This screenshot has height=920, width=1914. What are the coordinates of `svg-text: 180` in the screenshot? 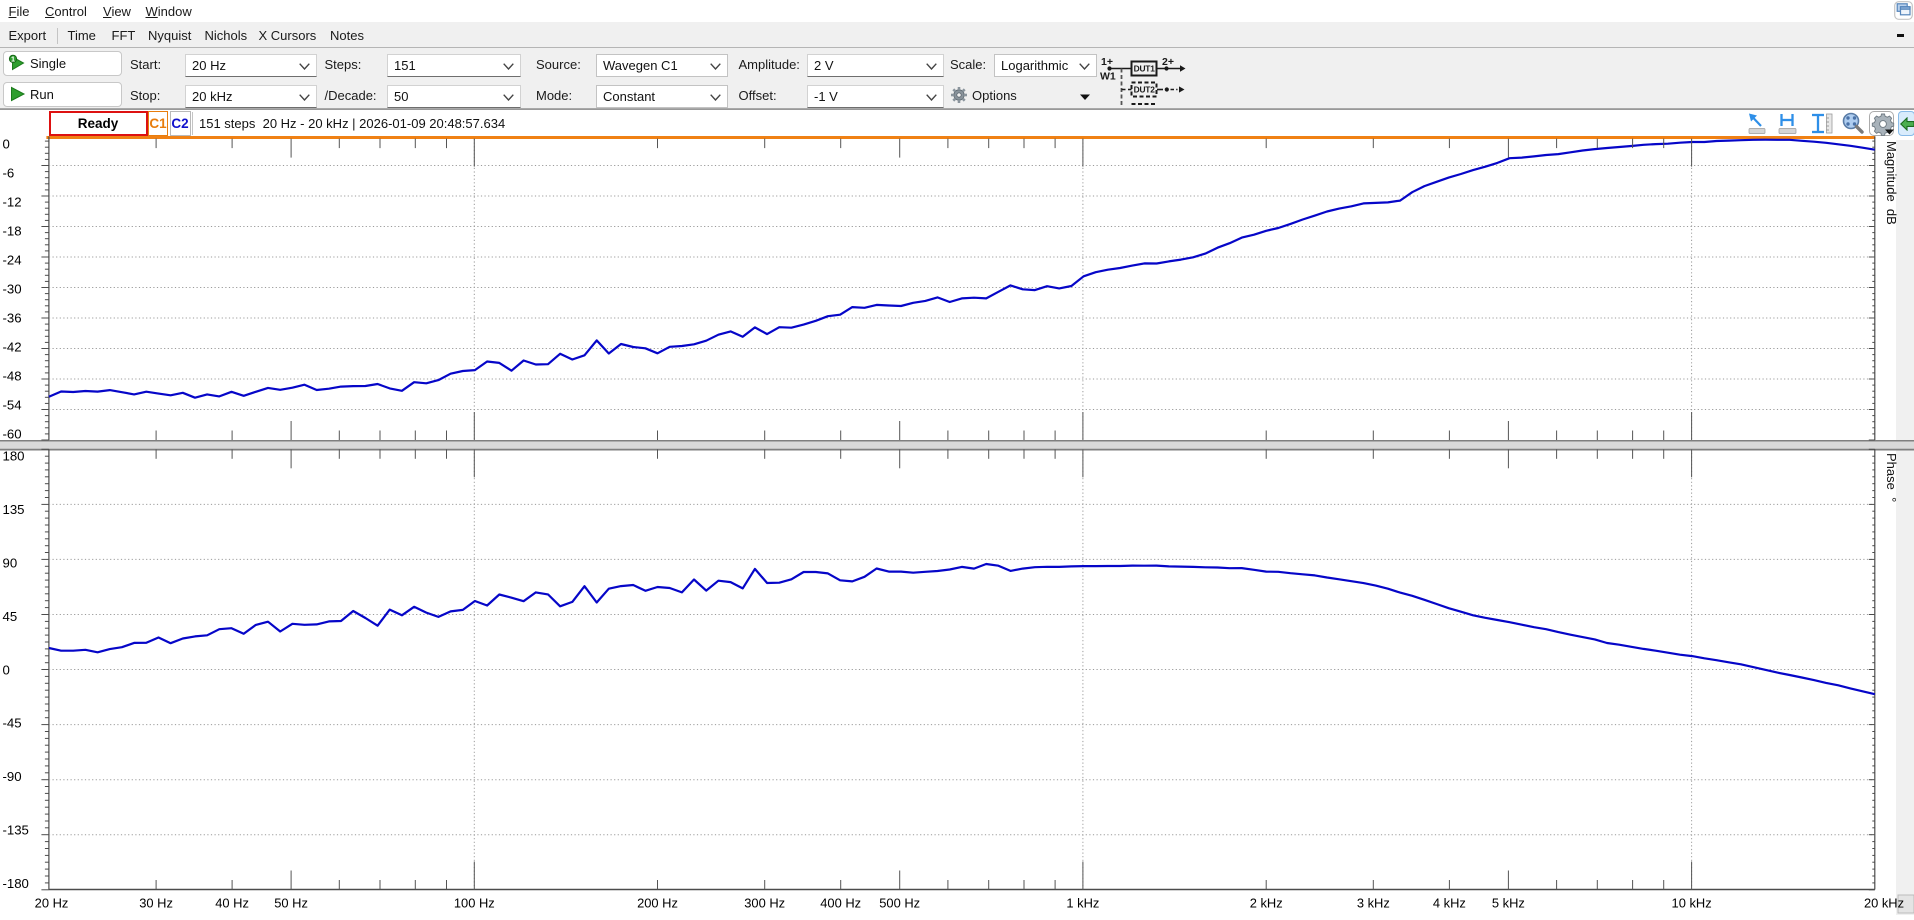 It's located at (14, 456).